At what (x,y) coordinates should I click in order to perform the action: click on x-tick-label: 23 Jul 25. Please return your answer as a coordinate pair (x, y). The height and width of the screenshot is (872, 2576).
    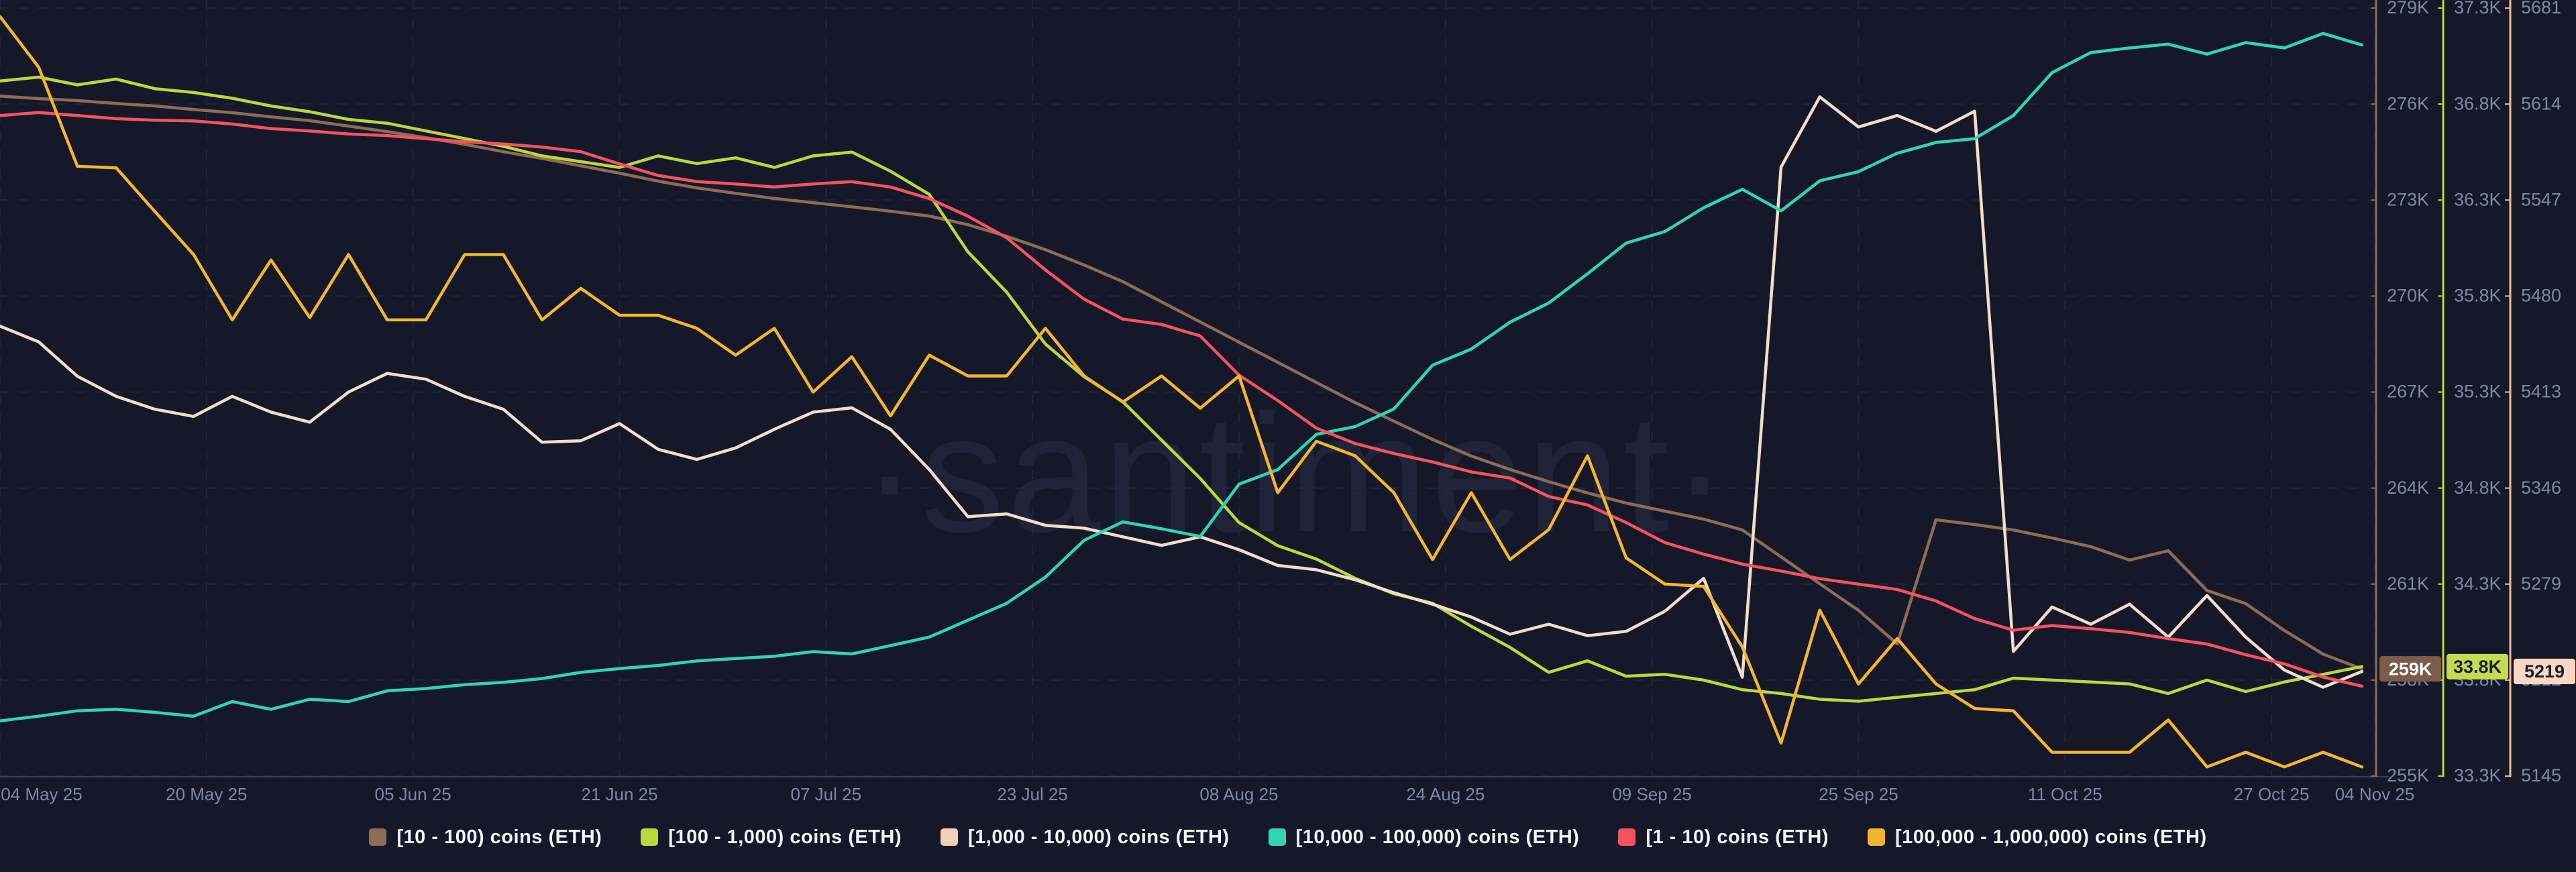
    Looking at the image, I should click on (1032, 794).